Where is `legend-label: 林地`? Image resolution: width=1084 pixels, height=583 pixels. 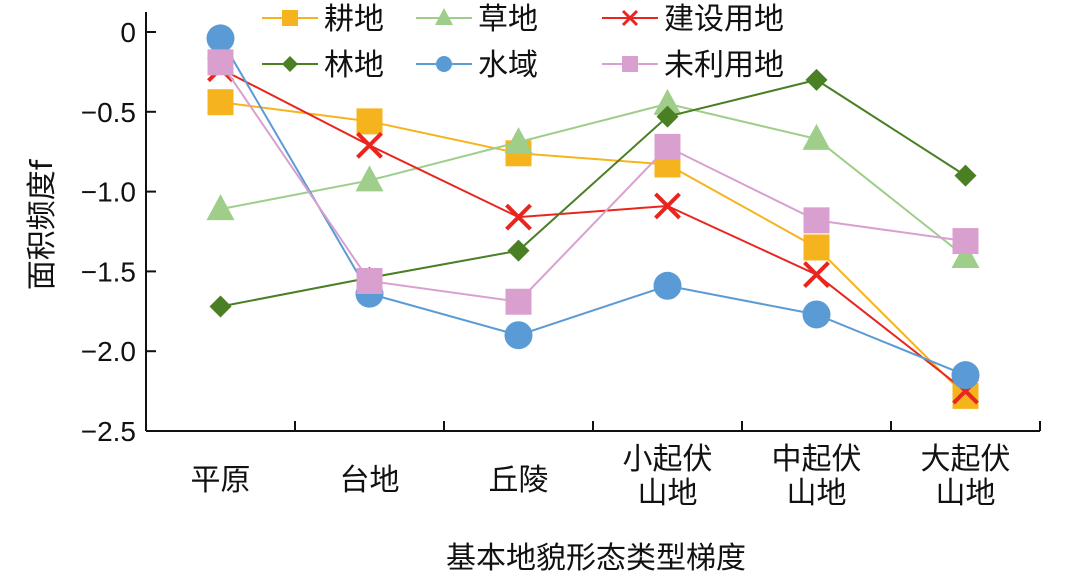 legend-label: 林地 is located at coordinates (354, 65).